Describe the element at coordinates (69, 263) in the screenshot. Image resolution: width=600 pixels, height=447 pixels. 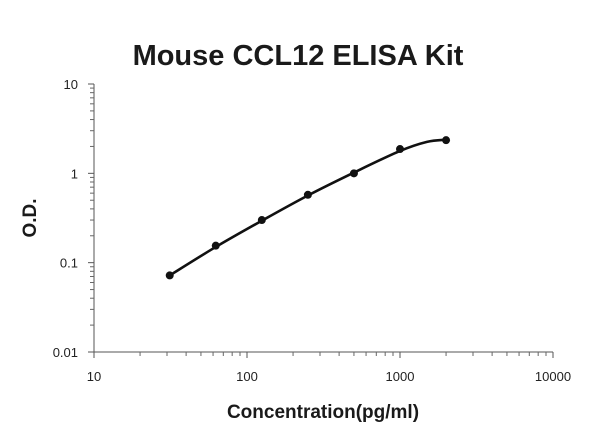
I see `y-tick-label: 0.1` at that location.